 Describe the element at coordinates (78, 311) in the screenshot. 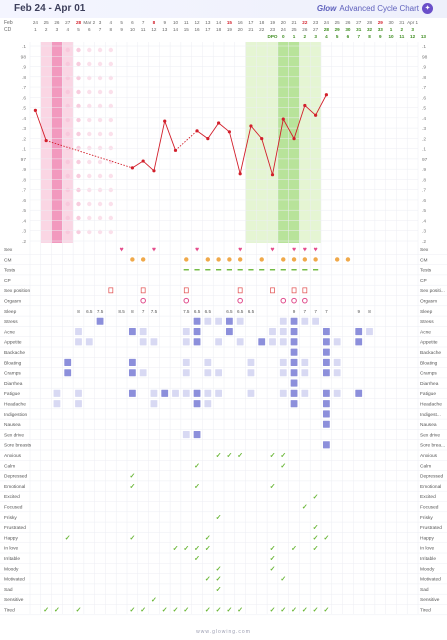

I see `sleep-value: 8` at that location.